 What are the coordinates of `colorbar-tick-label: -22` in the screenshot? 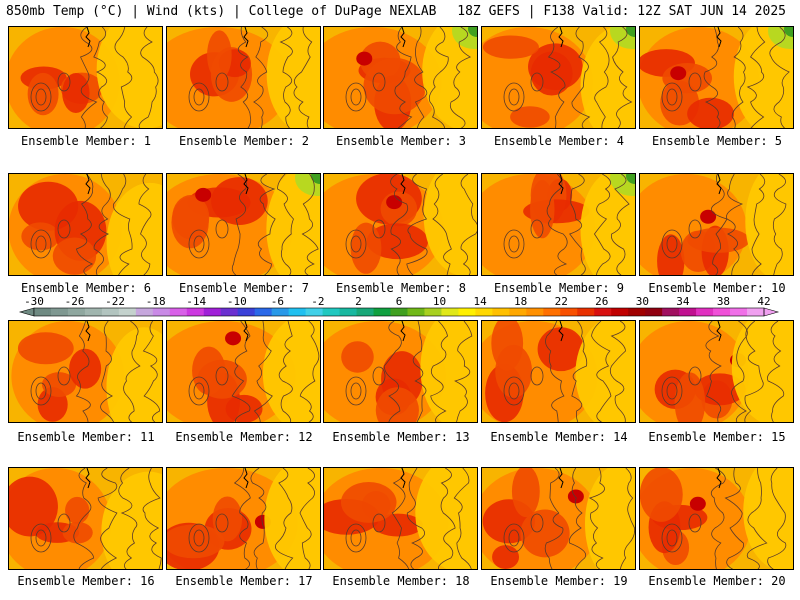 It's located at (115, 302).